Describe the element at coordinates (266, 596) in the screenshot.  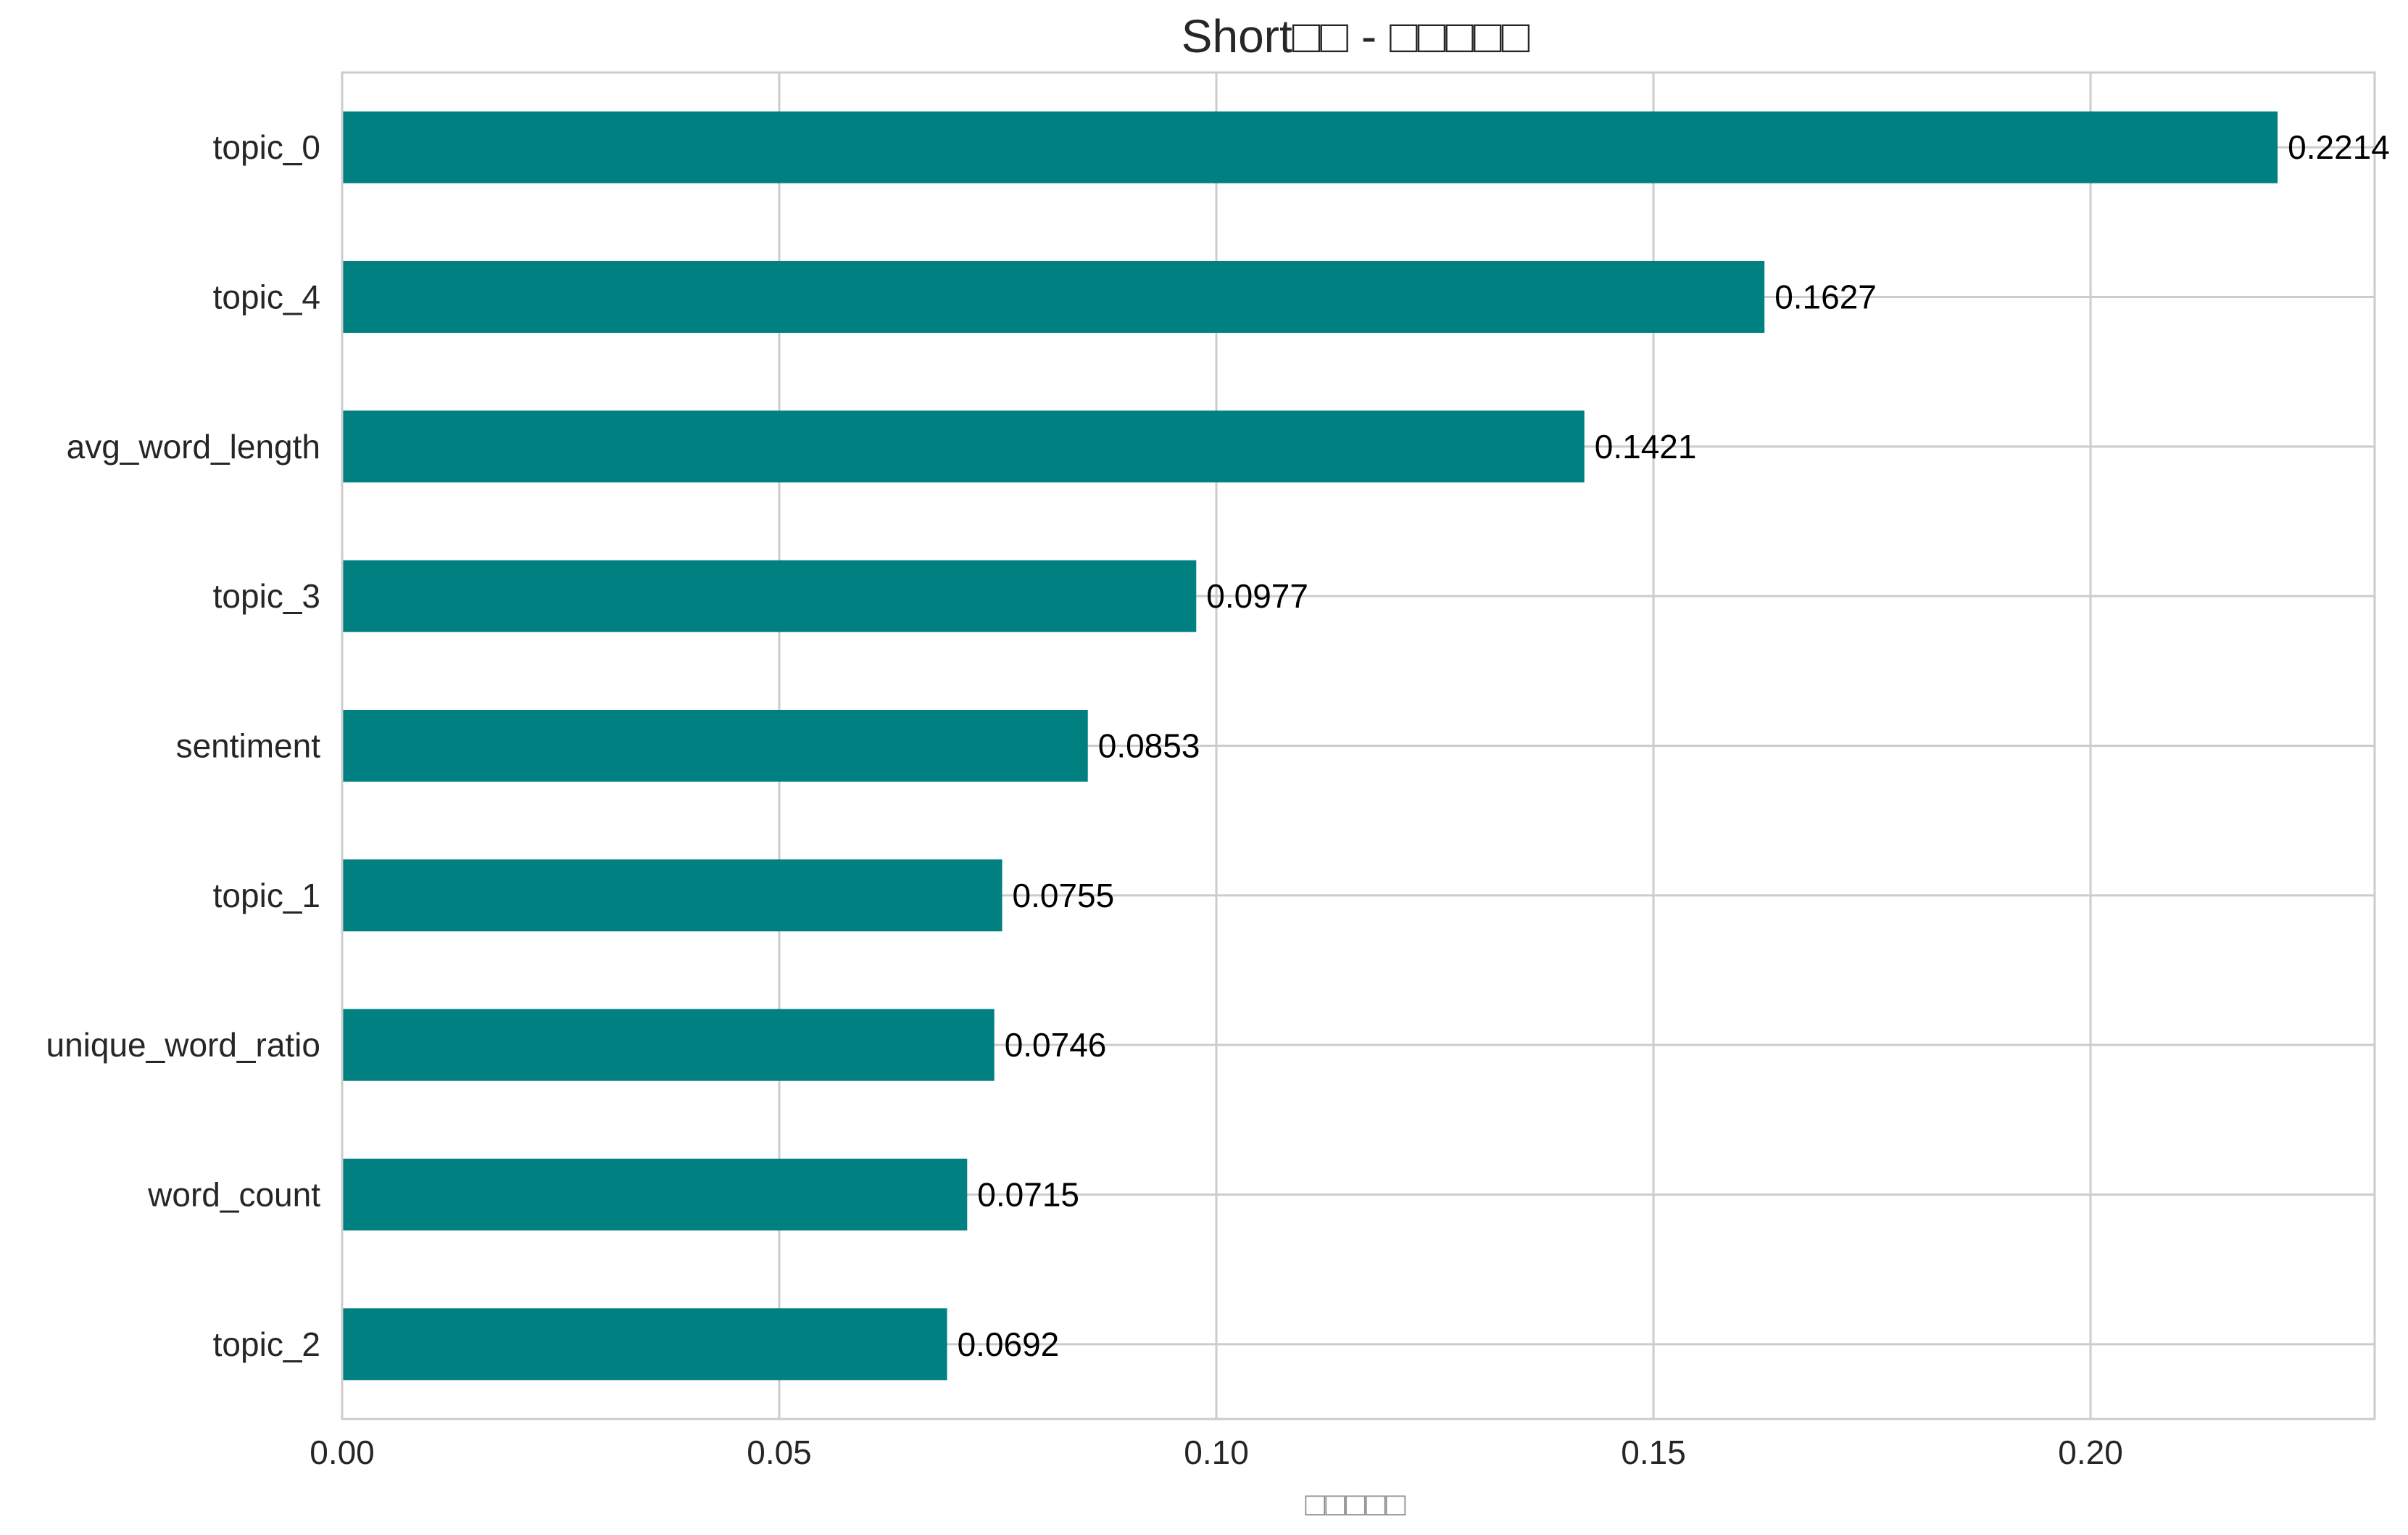
I see `y-tick-label: topic_3` at that location.